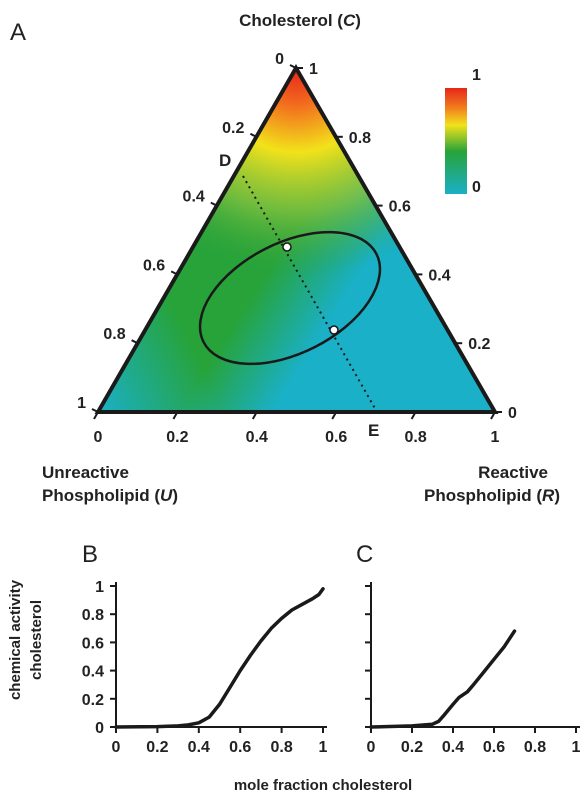 The width and height of the screenshot is (586, 802). What do you see at coordinates (99, 587) in the screenshot?
I see `y-tick-label: 1` at bounding box center [99, 587].